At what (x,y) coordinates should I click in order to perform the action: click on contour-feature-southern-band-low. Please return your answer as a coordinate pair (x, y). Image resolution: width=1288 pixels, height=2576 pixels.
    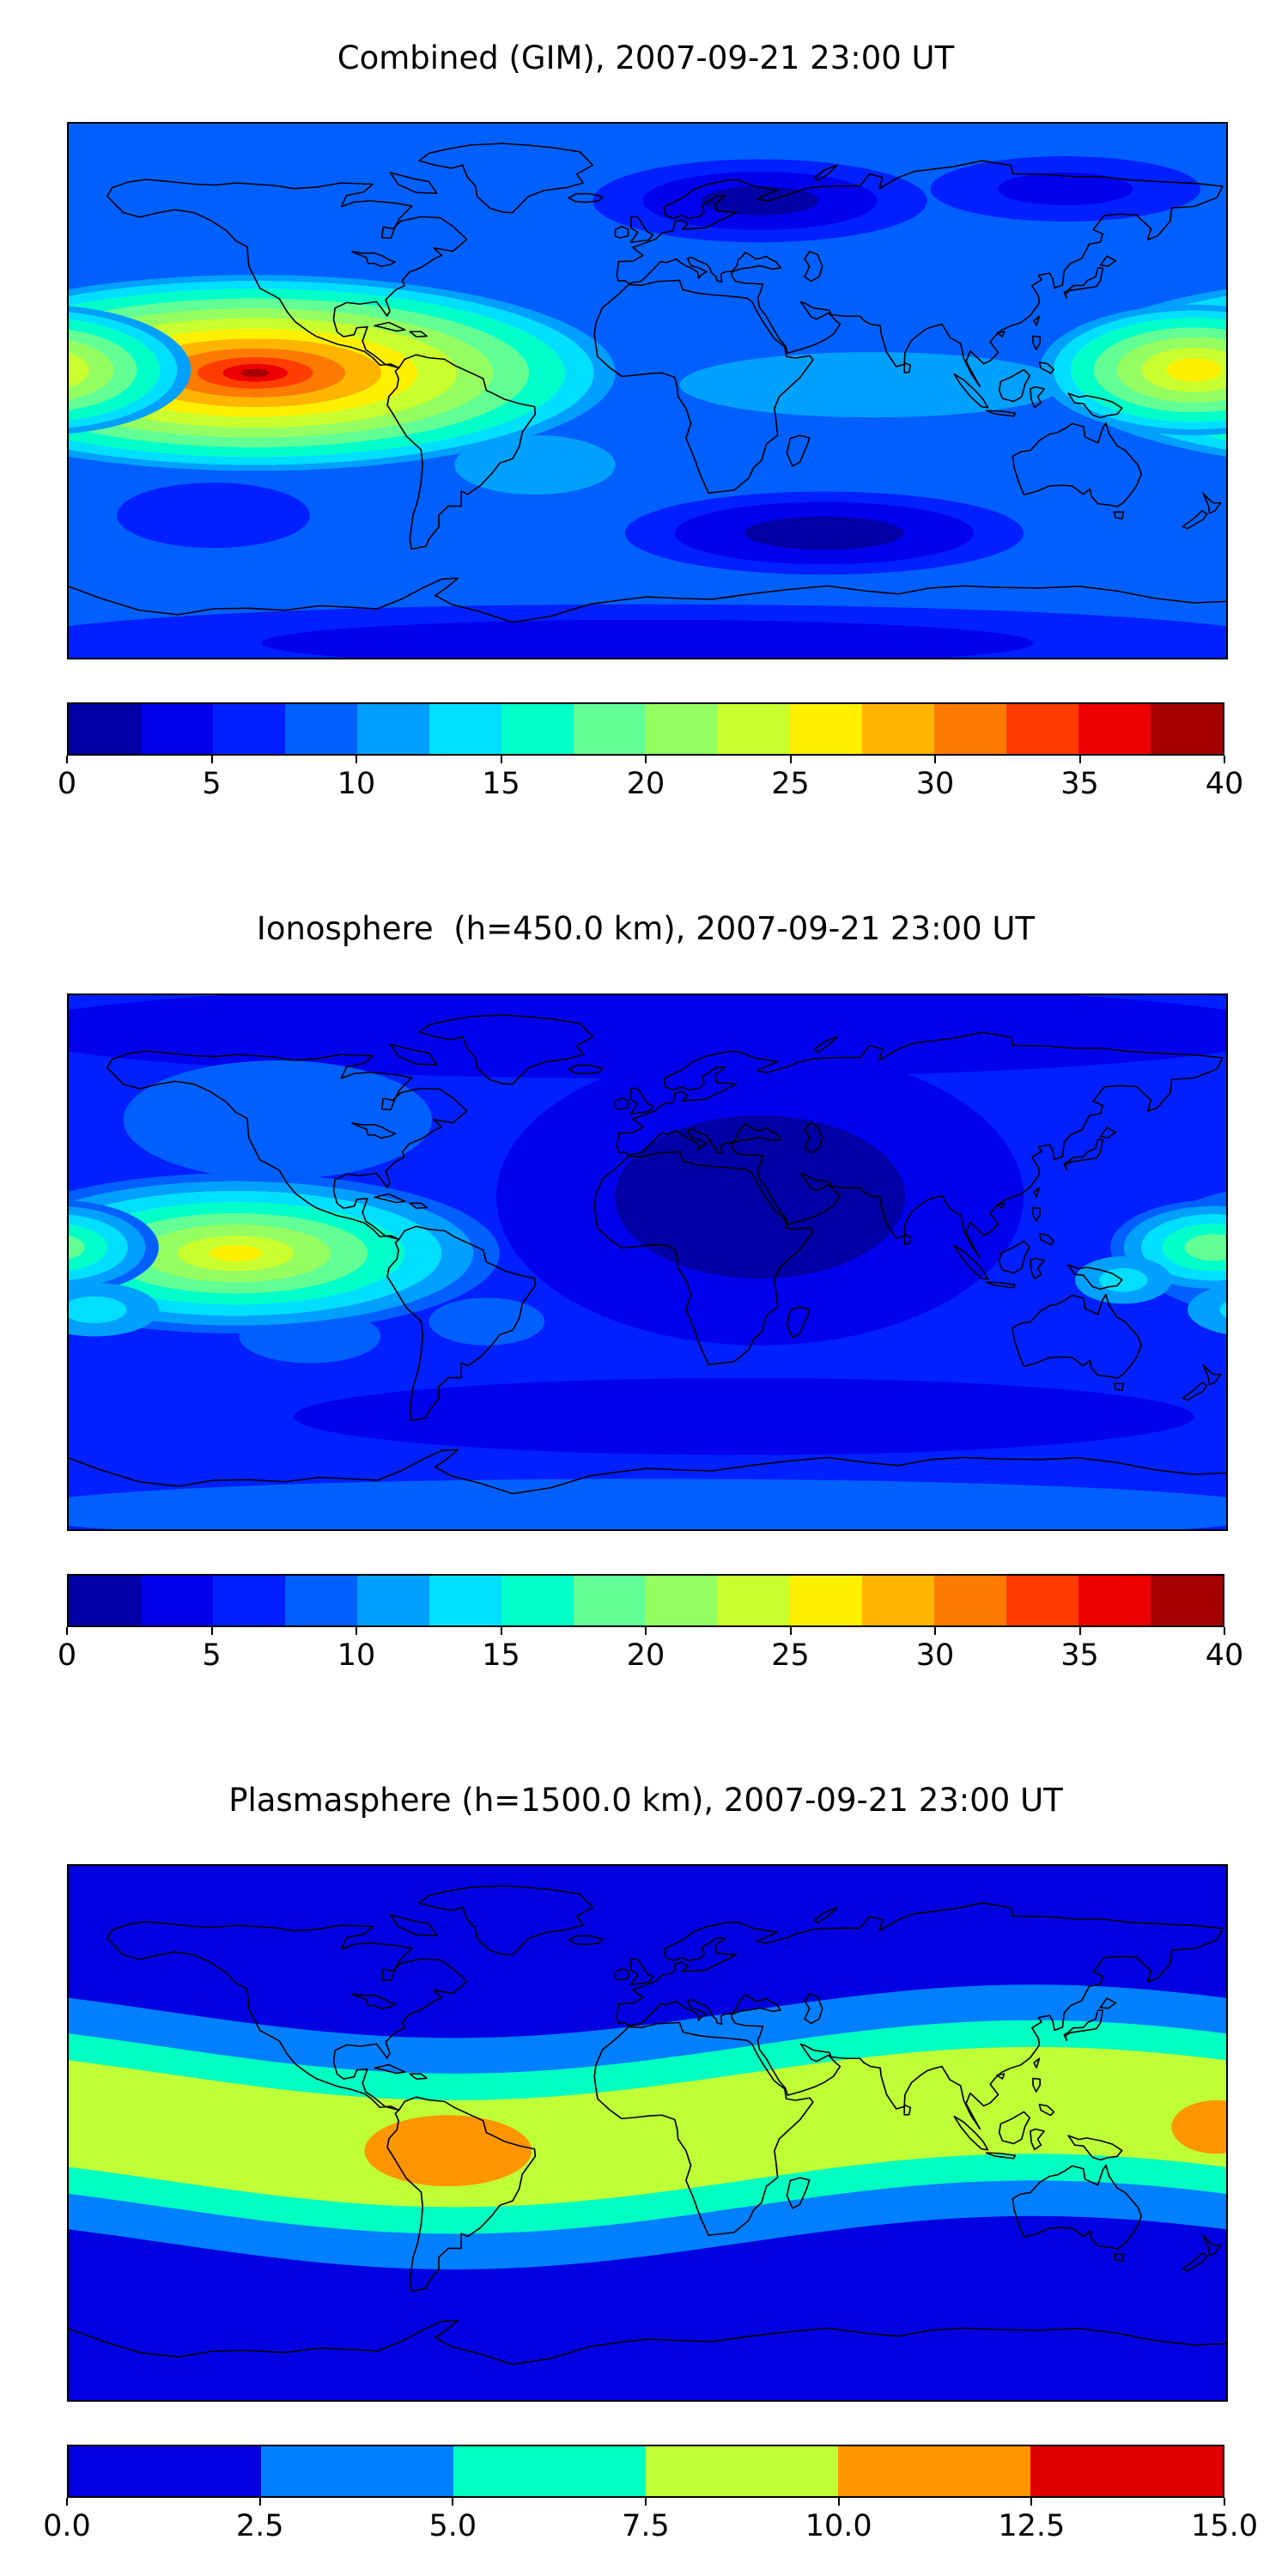
    Looking at the image, I should click on (744, 1416).